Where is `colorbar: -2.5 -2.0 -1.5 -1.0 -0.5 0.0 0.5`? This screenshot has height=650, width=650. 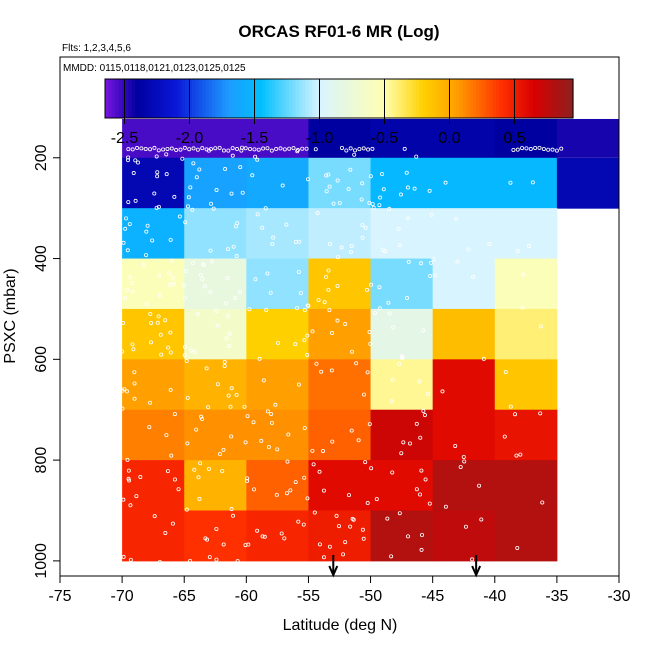
colorbar: -2.5 -2.0 -1.5 -1.0 -0.5 0.0 0.5 is located at coordinates (339, 112).